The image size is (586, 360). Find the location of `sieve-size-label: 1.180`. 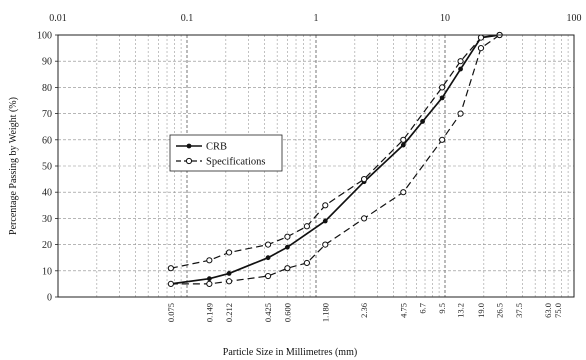

sieve-size-label: 1.180 is located at coordinates (325, 312).